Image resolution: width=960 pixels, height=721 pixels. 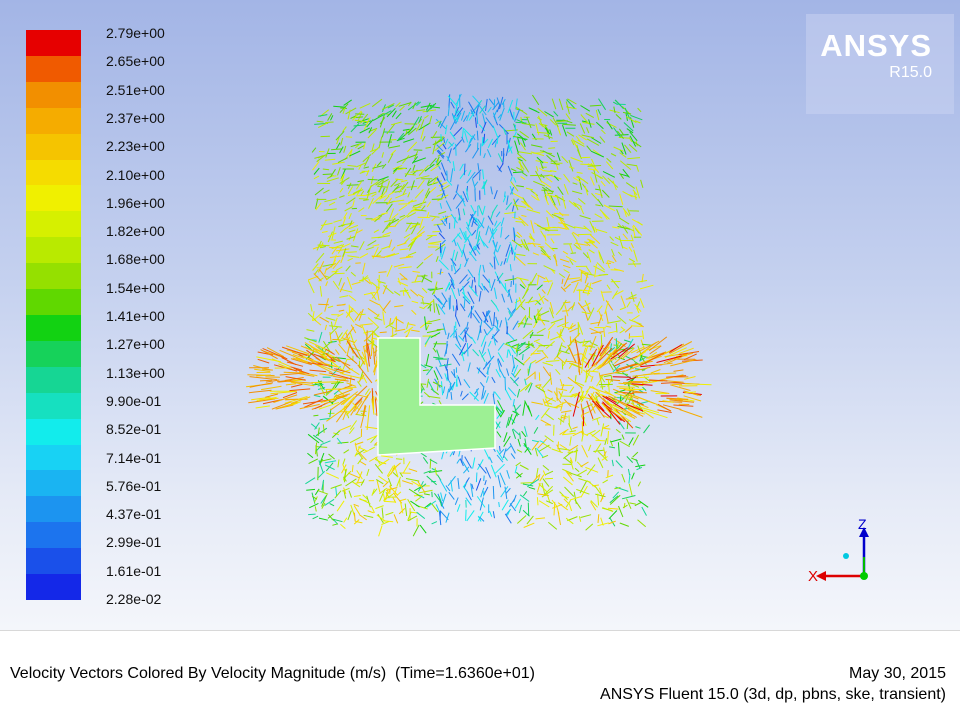 What do you see at coordinates (864, 576) in the screenshot?
I see `triad-origin` at bounding box center [864, 576].